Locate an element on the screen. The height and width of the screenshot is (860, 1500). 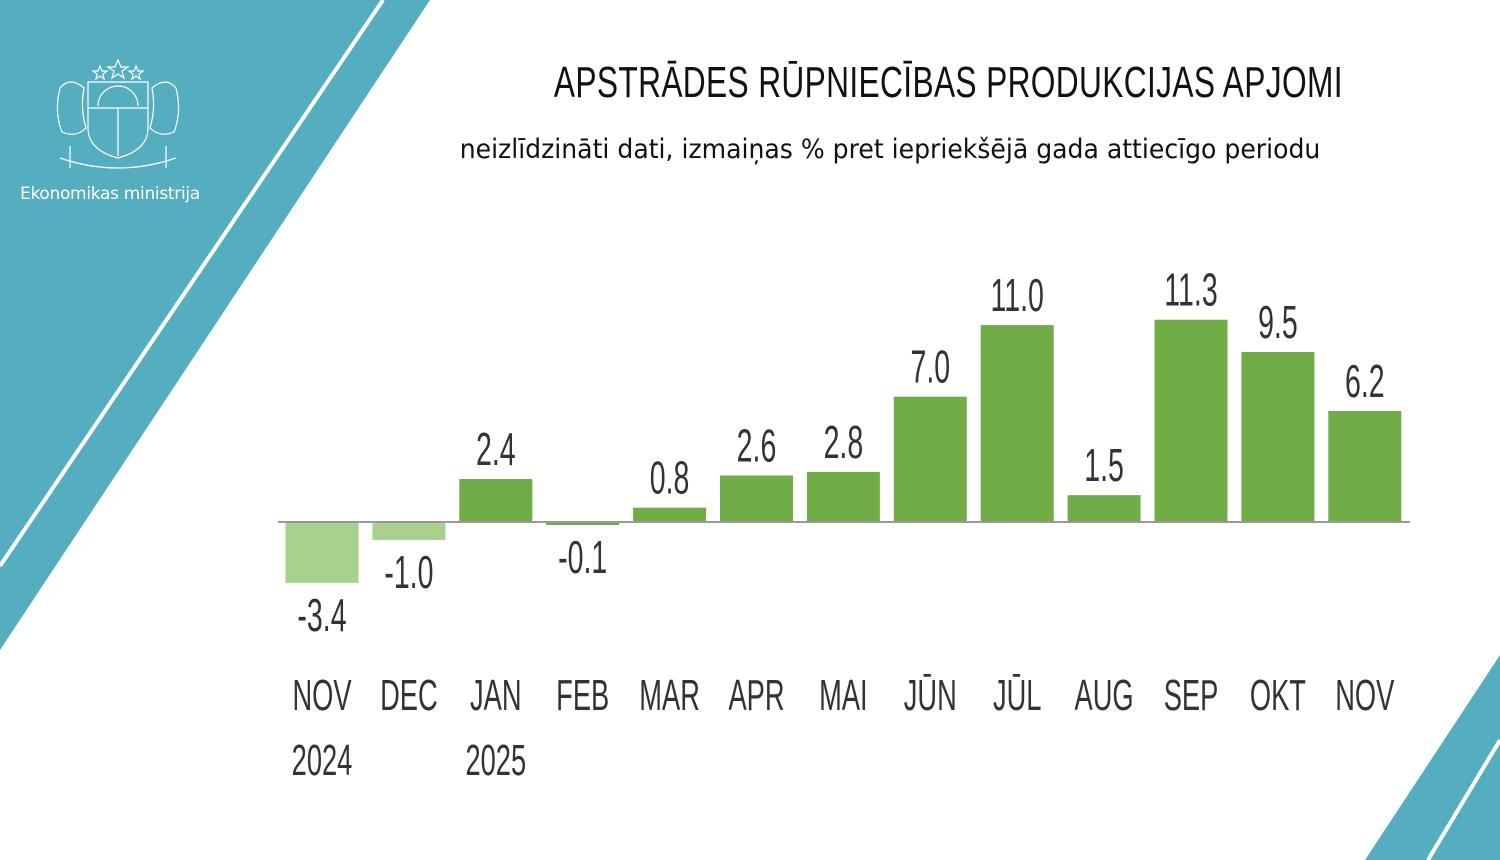
x-tick-label: MAR is located at coordinates (669, 694).